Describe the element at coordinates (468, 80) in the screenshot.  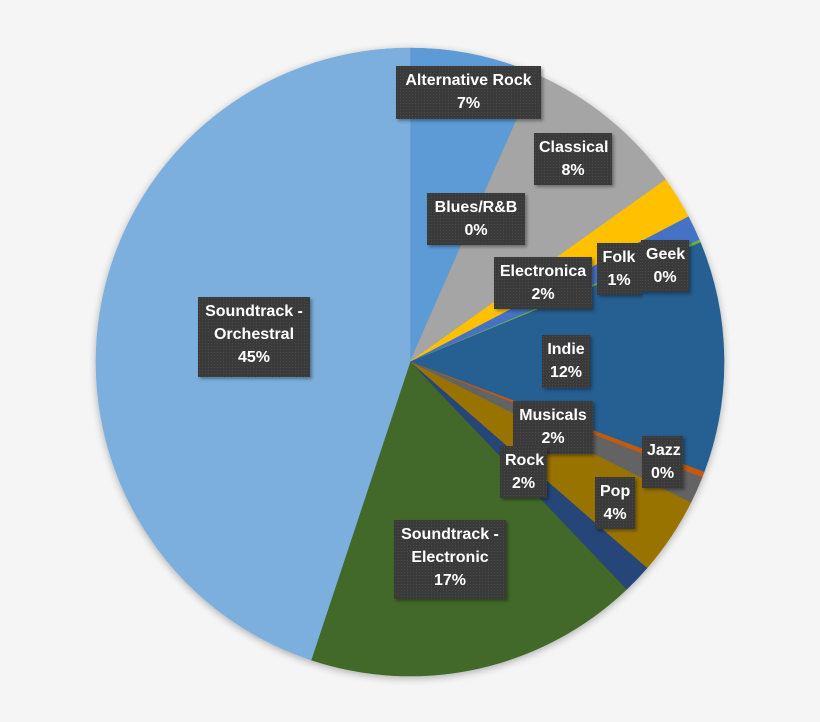
I see `data-label-category: Alternative Rock` at that location.